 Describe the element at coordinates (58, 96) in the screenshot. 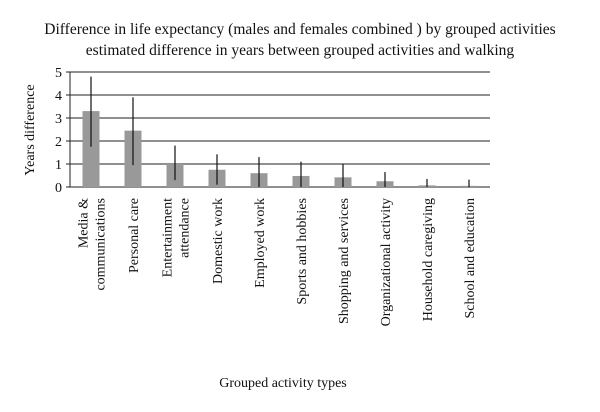

I see `y-tick-label: 4` at that location.